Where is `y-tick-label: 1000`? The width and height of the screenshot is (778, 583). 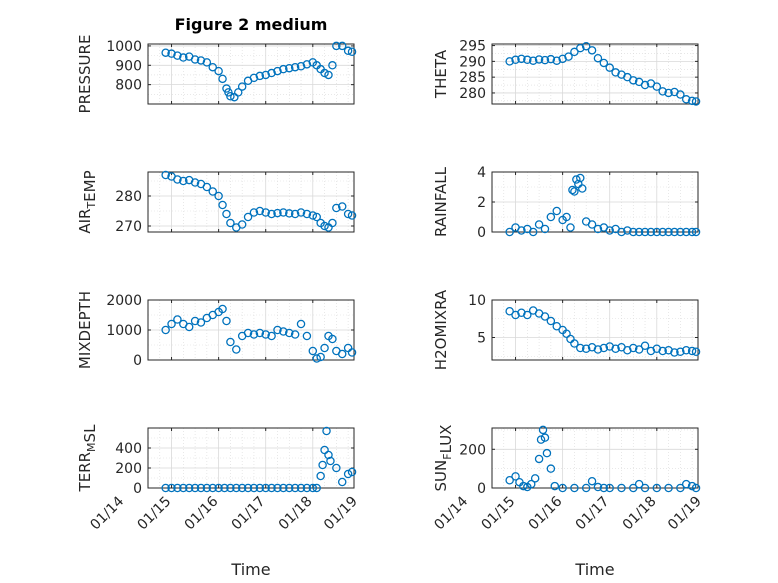 y-tick-label: 1000 is located at coordinates (124, 331).